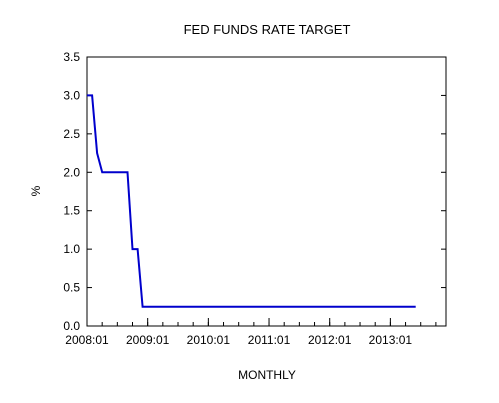 The width and height of the screenshot is (499, 403). I want to click on x-tick-label: 2010:01, so click(209, 340).